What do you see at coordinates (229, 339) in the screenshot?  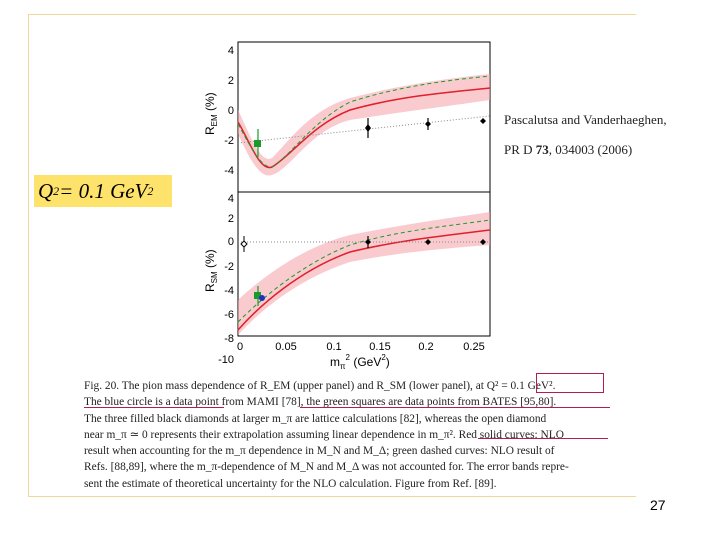 I see `ytick-label: -8` at bounding box center [229, 339].